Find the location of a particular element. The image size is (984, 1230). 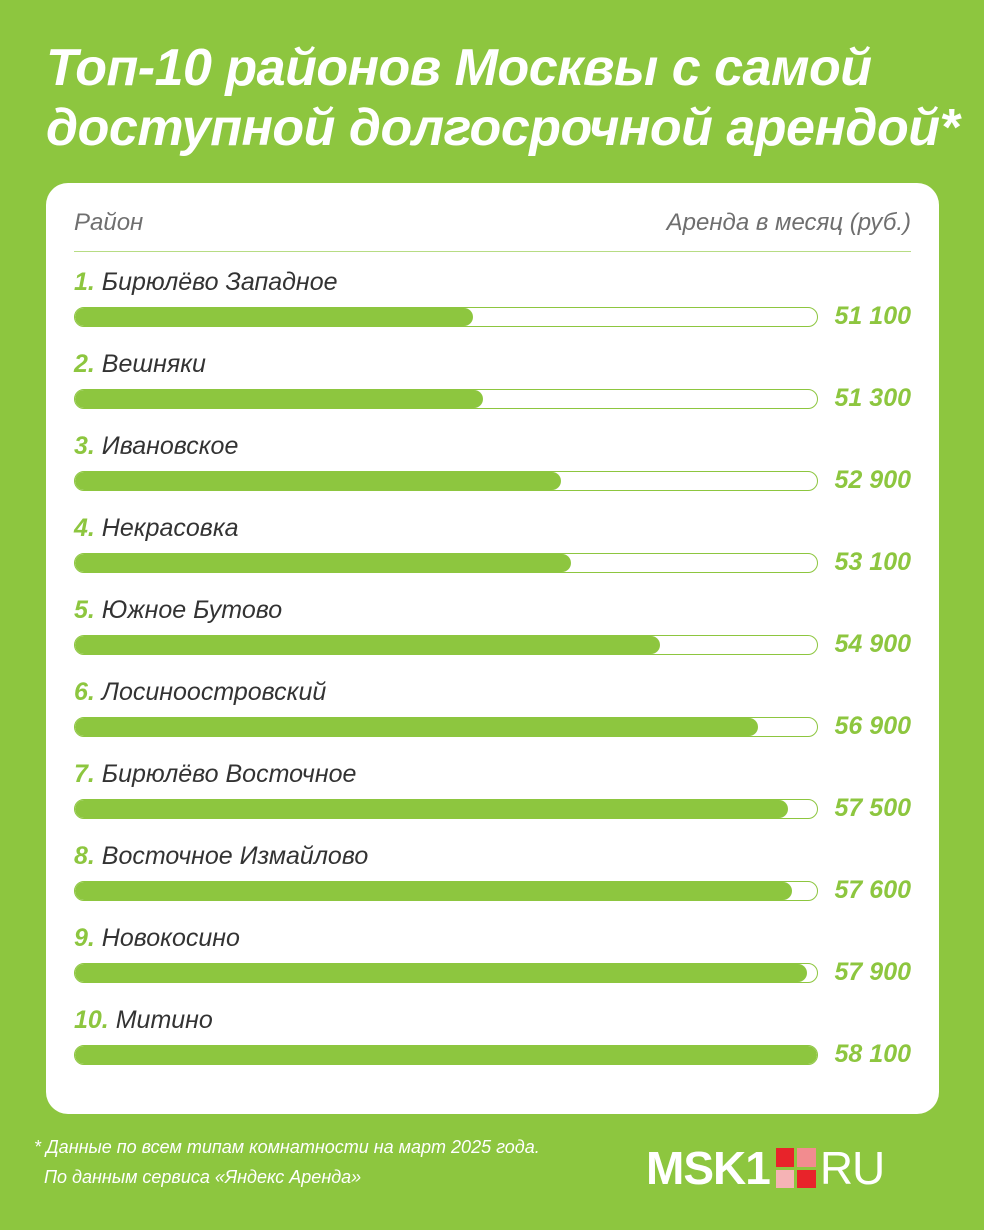

bar-rank: 5. is located at coordinates (84, 610).